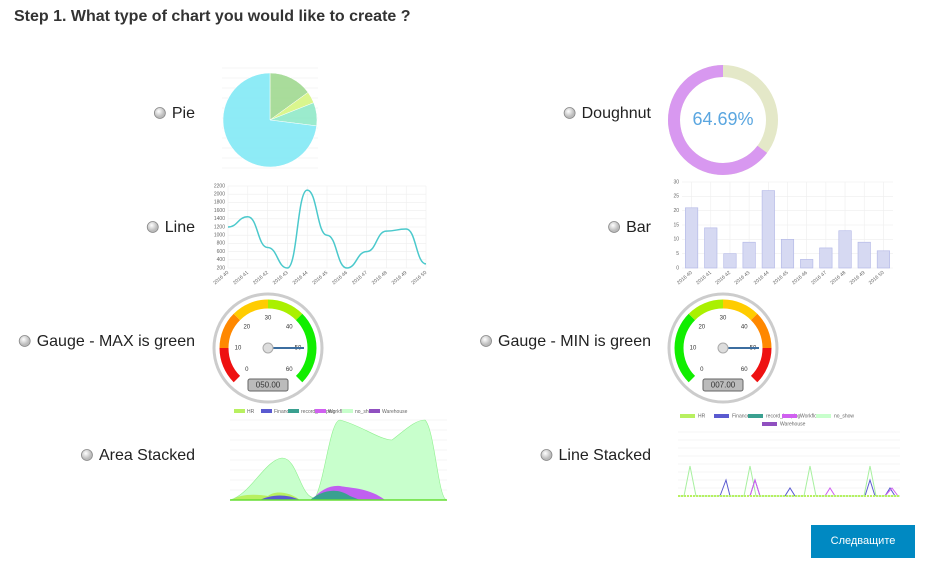 The width and height of the screenshot is (928, 569). I want to click on button-bg, so click(863, 541).